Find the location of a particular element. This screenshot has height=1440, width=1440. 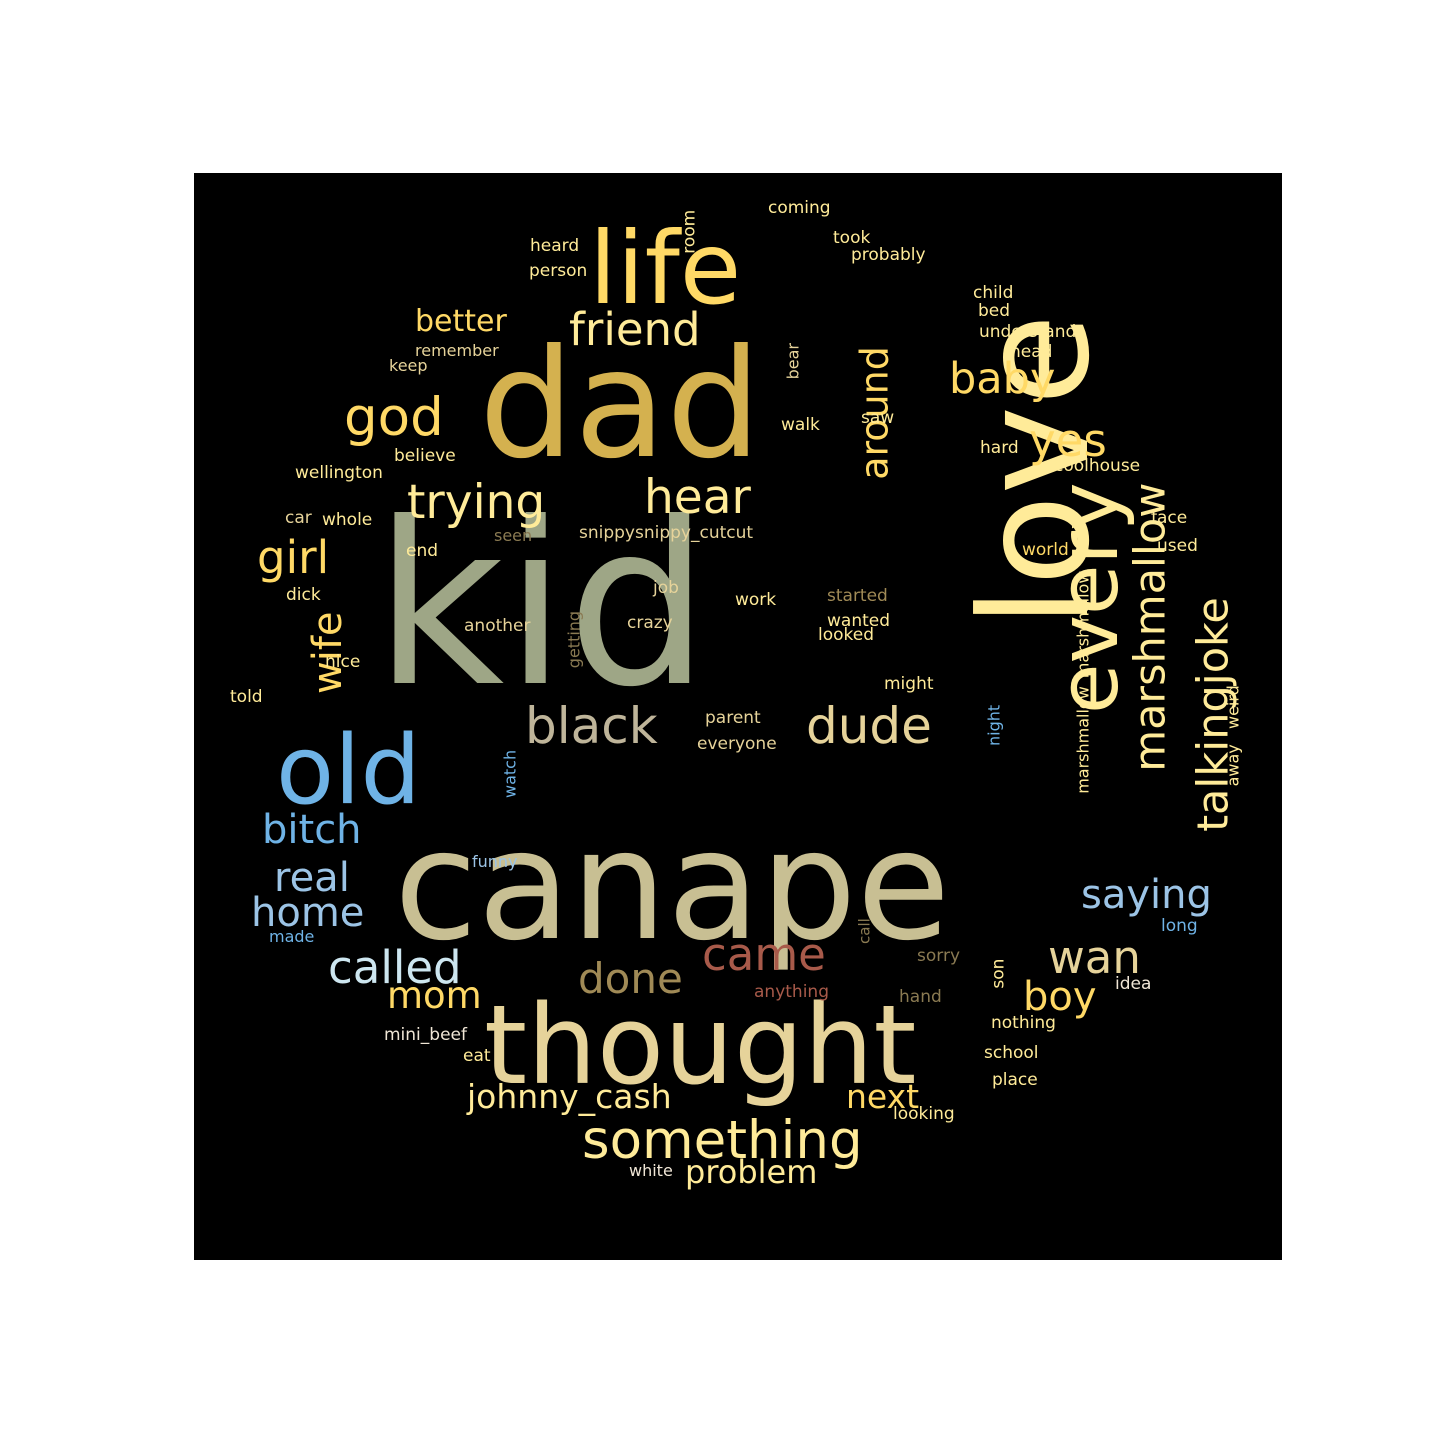

word-long: long is located at coordinates (1179, 926).